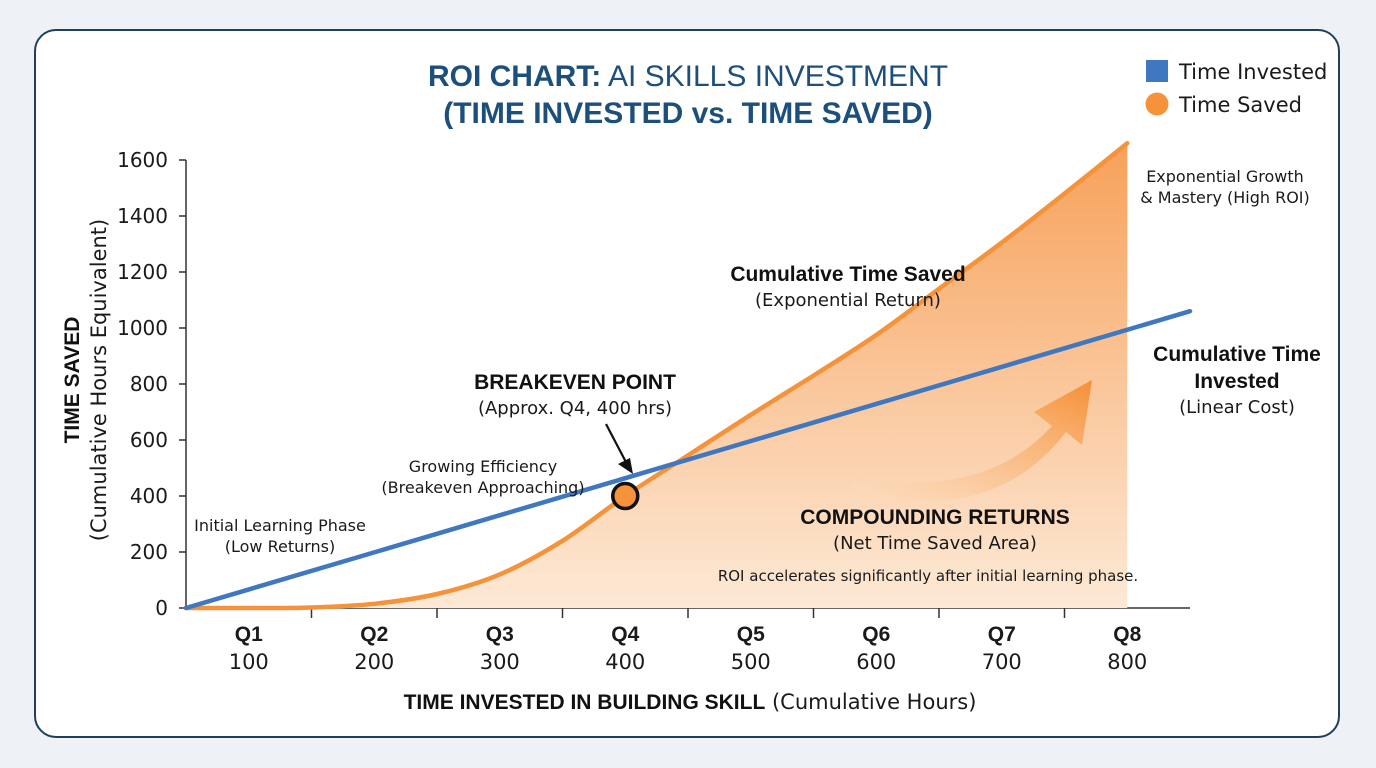 This screenshot has width=1376, height=768. What do you see at coordinates (876, 634) in the screenshot?
I see `x-tick-quarter-label: Q6` at bounding box center [876, 634].